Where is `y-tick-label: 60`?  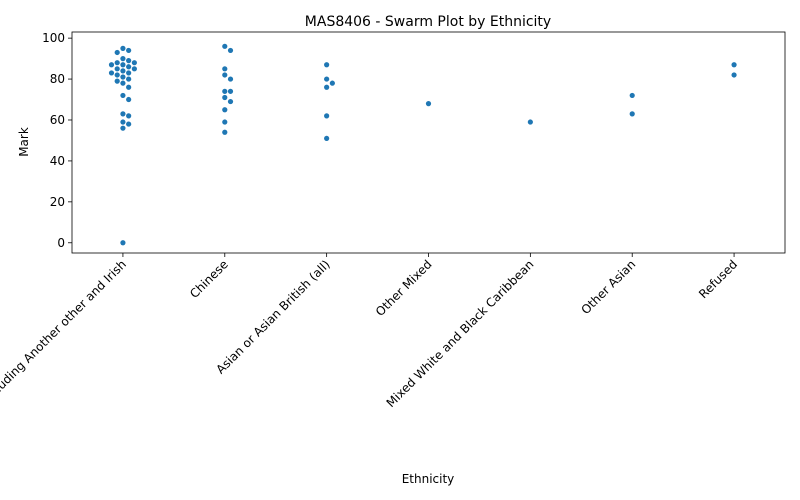 y-tick-label: 60 is located at coordinates (57, 120).